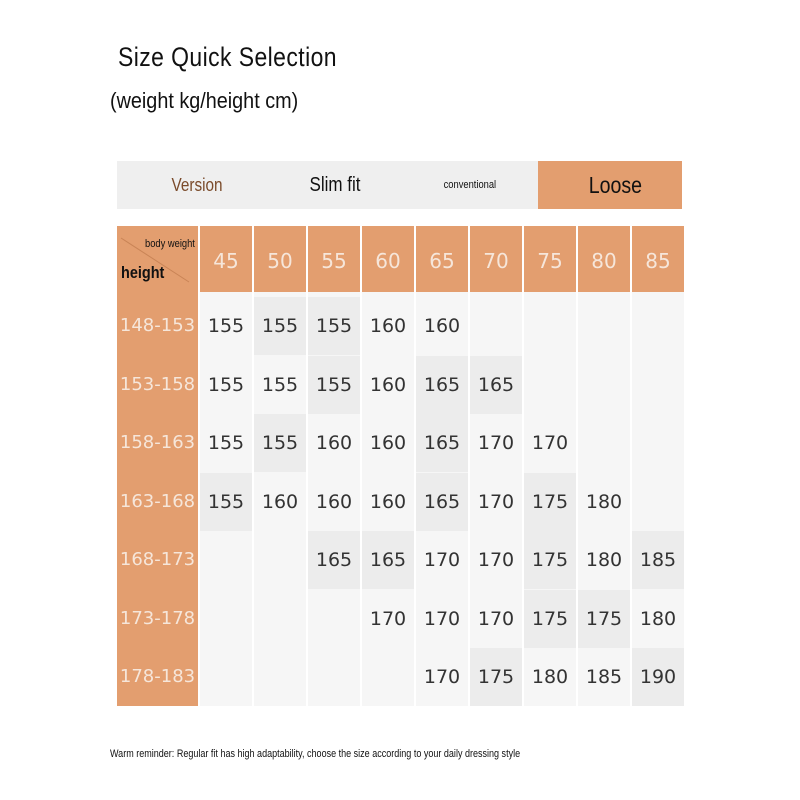 This screenshot has height=800, width=800. Describe the element at coordinates (334, 259) in the screenshot. I see `weight-header: 55` at that location.